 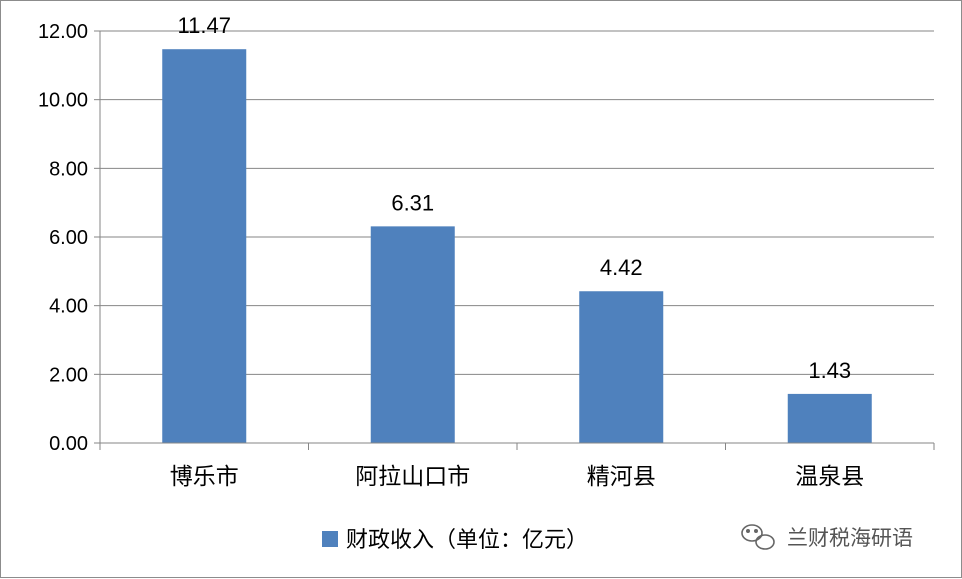 I want to click on watermark: 兰财税海研语, so click(x=827, y=537).